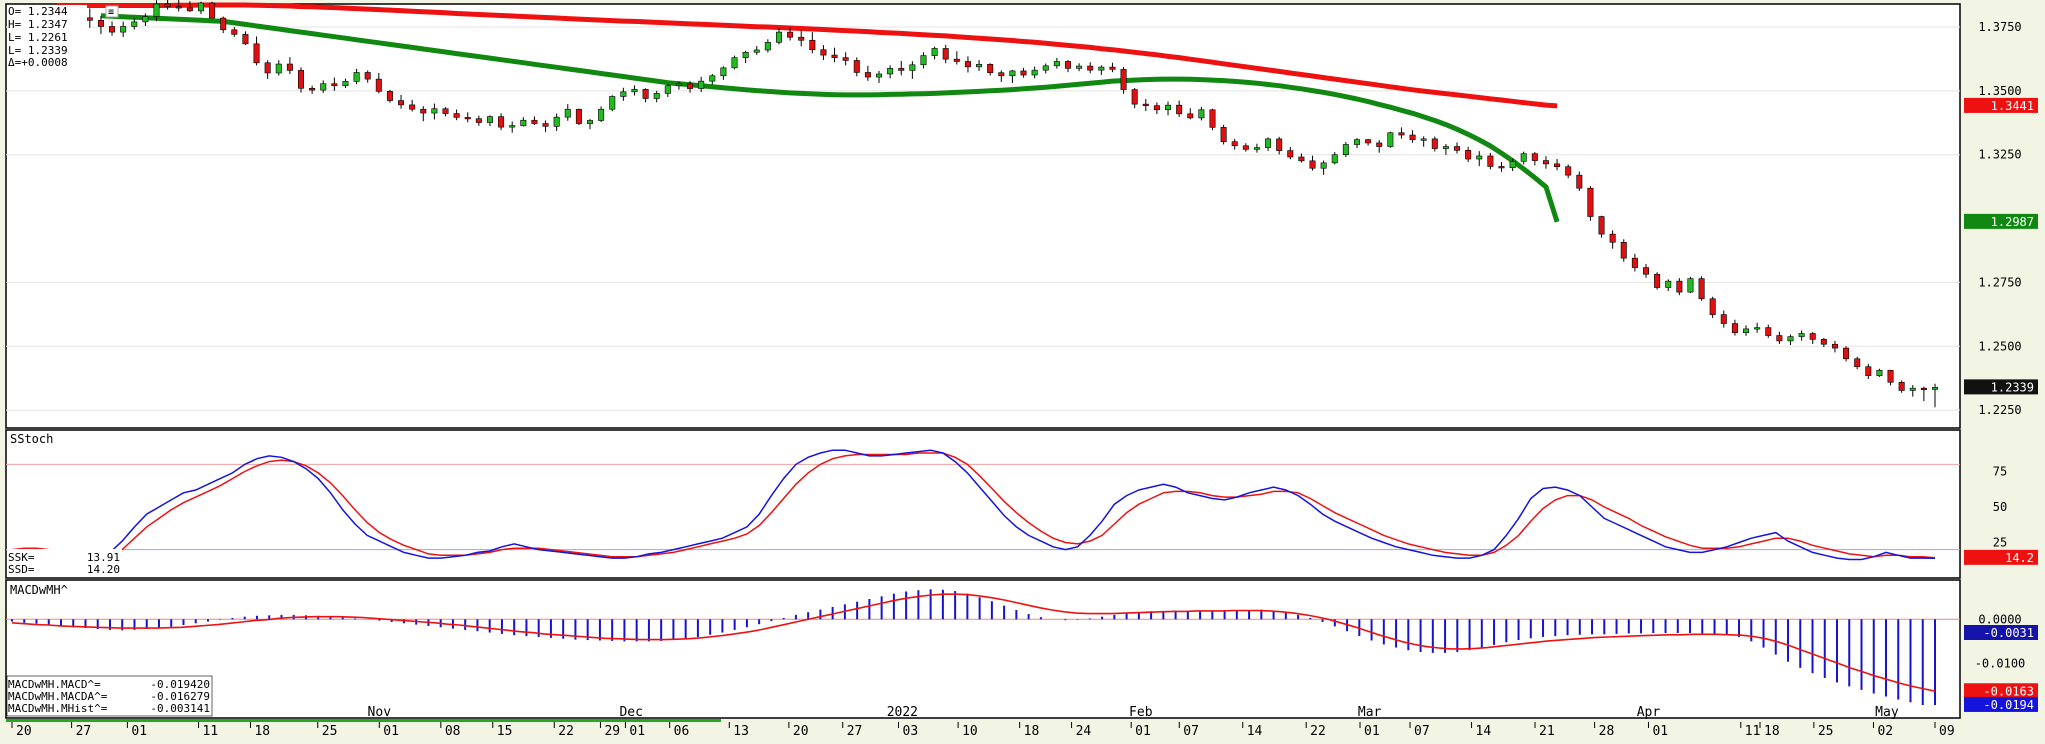 This screenshot has height=744, width=2045. What do you see at coordinates (2001, 632) in the screenshot?
I see `macd-tag-histogram-bg` at bounding box center [2001, 632].